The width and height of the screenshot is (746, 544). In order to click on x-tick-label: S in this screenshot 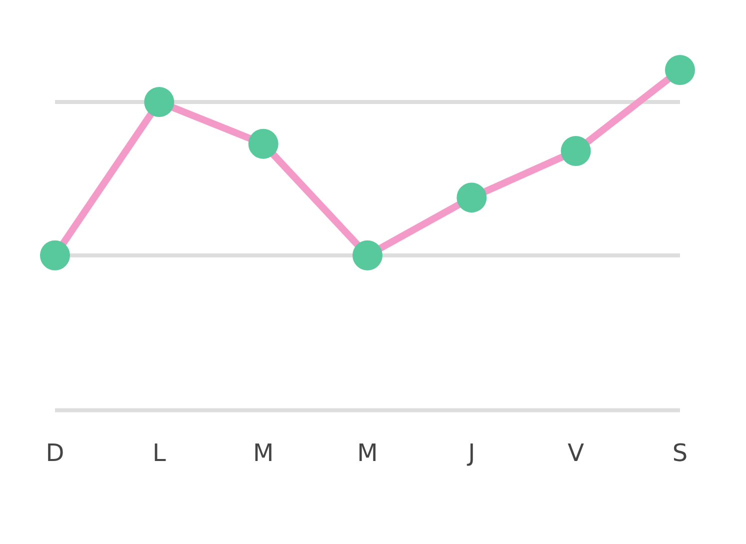, I will do `click(680, 452)`.